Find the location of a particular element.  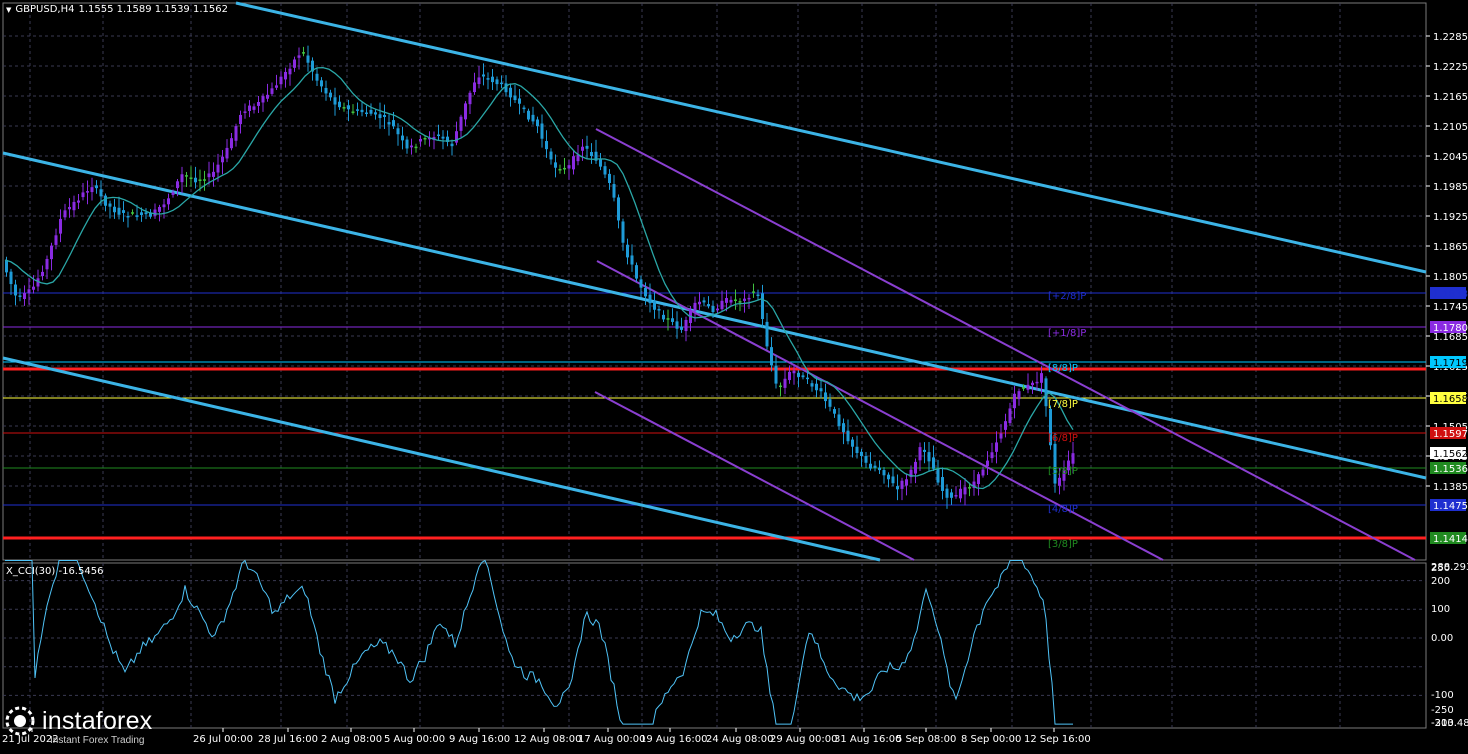

price-axis-label: 1.1685 is located at coordinates (1450, 337).